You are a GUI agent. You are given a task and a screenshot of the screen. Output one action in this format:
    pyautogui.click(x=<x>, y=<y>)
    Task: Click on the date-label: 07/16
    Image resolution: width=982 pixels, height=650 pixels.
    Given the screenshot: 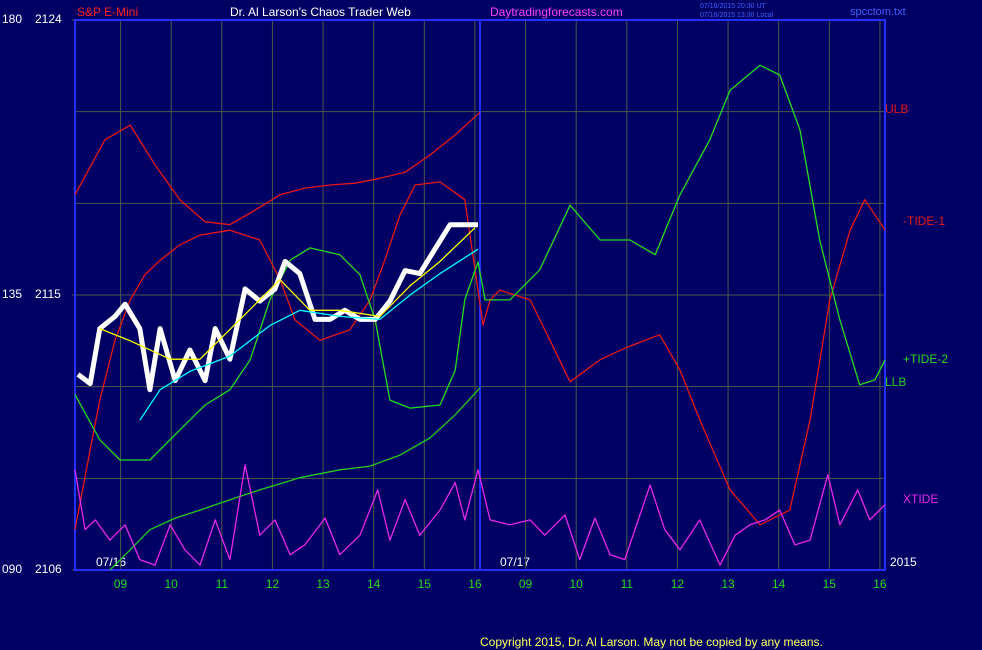 What is the action you would take?
    pyautogui.click(x=111, y=562)
    